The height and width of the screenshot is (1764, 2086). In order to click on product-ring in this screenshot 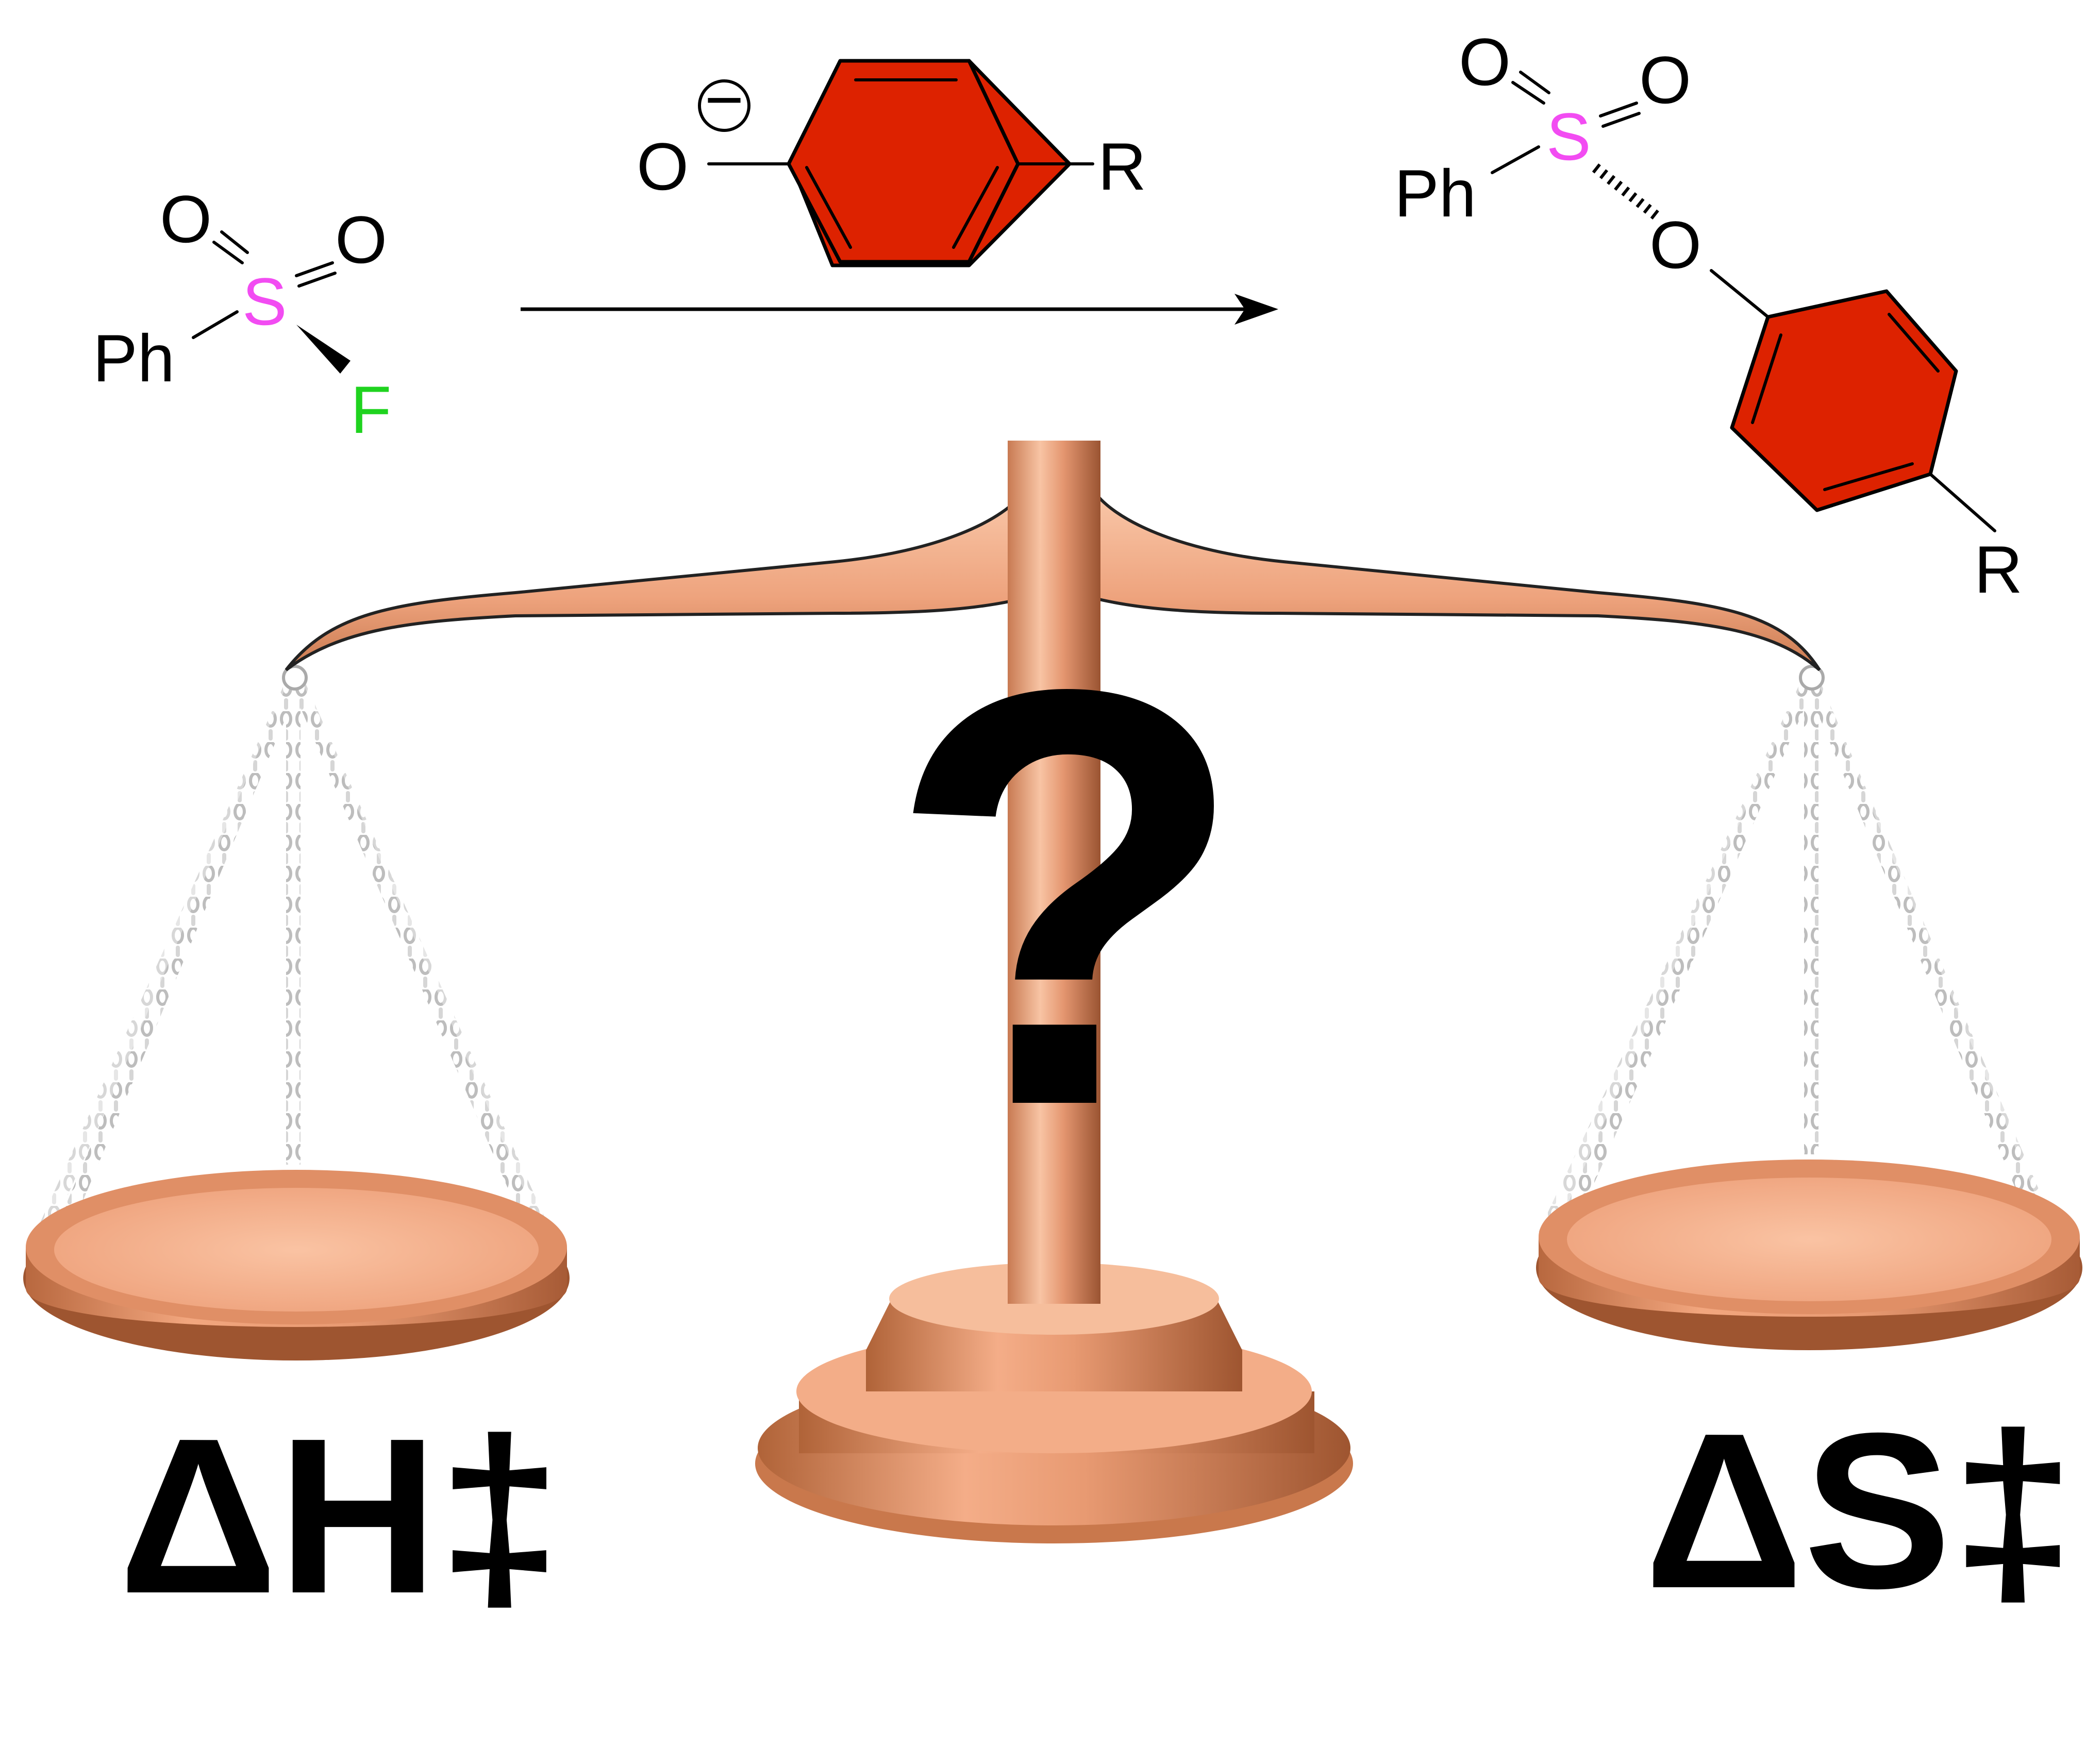, I will do `click(1844, 401)`.